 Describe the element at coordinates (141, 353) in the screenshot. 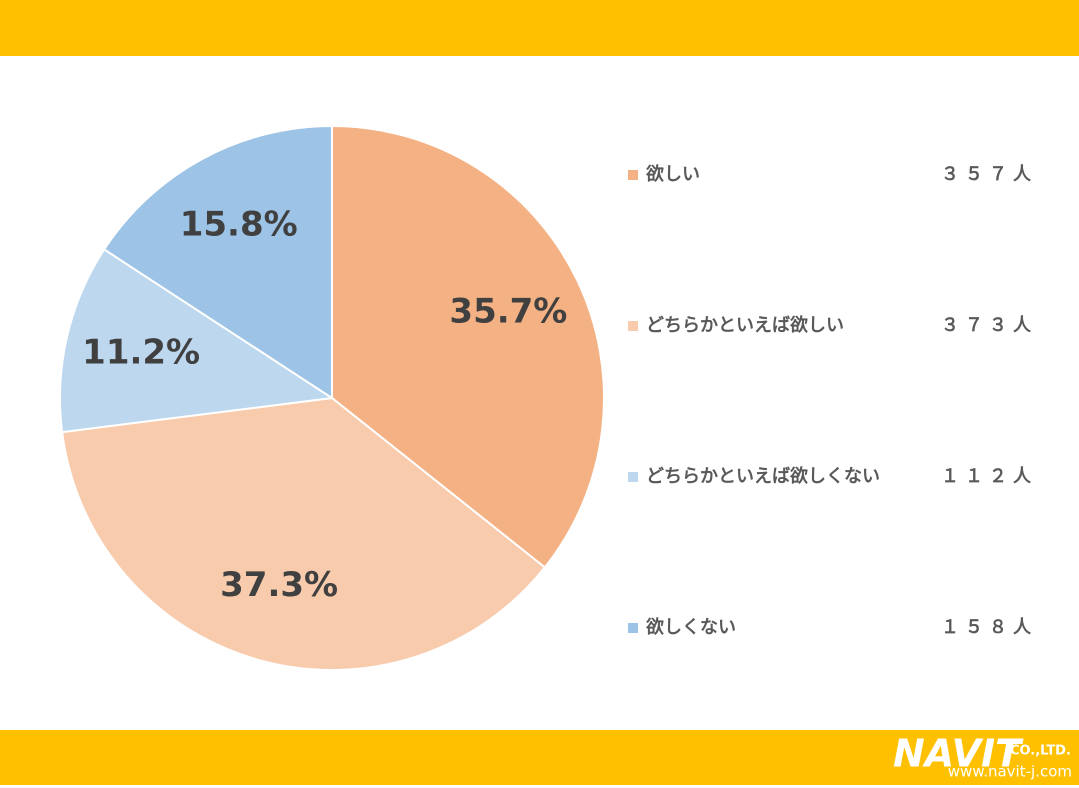

I see `data-label: 11.2%` at that location.